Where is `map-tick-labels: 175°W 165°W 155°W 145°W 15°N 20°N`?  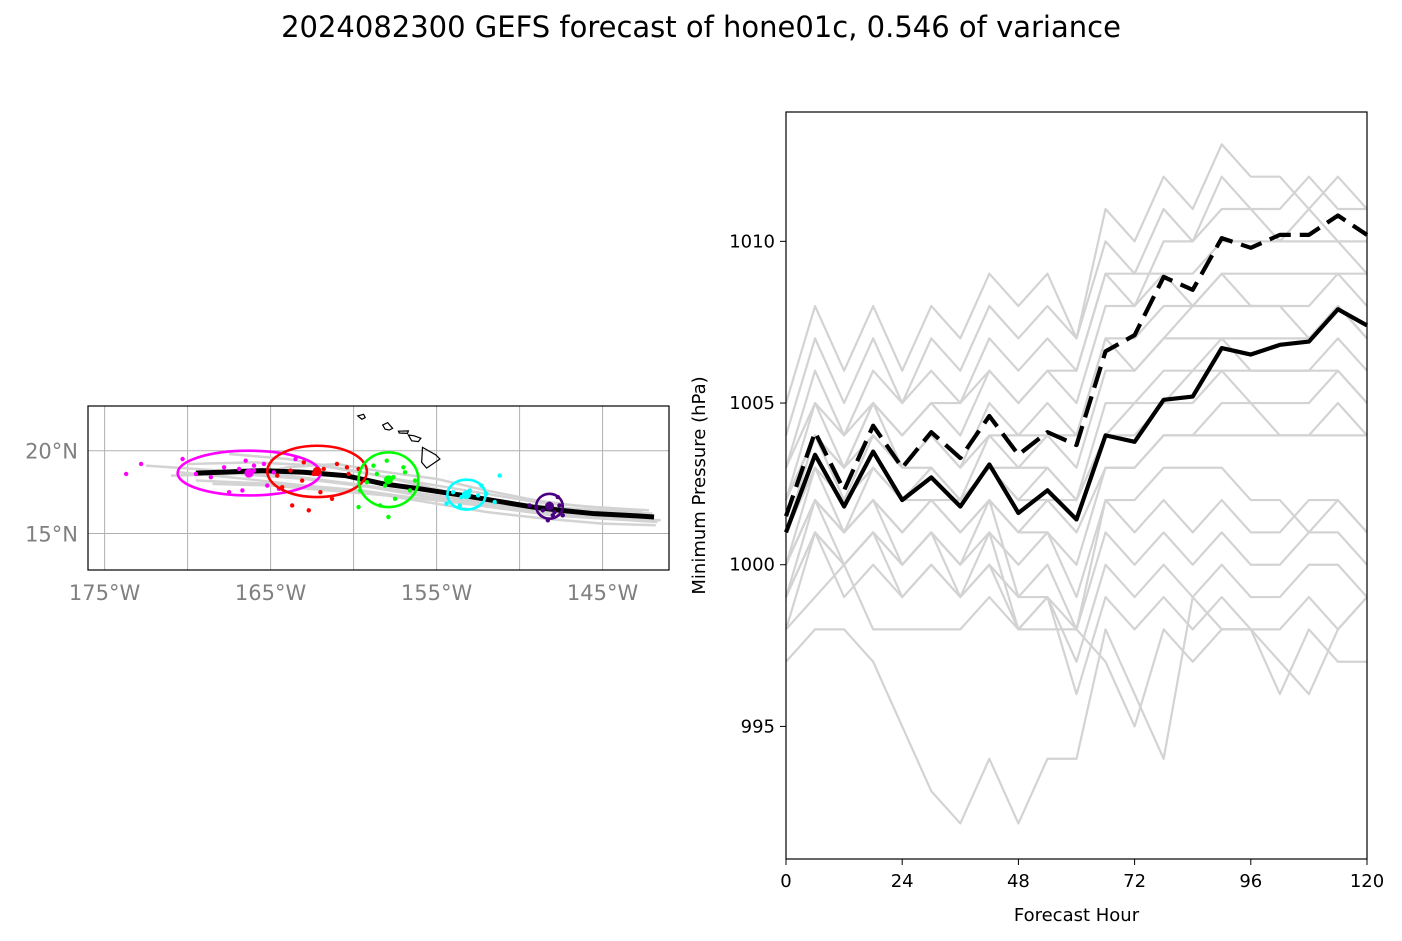 map-tick-labels: 175°W 165°W 155°W 145°W 15°N 20°N is located at coordinates (331, 522).